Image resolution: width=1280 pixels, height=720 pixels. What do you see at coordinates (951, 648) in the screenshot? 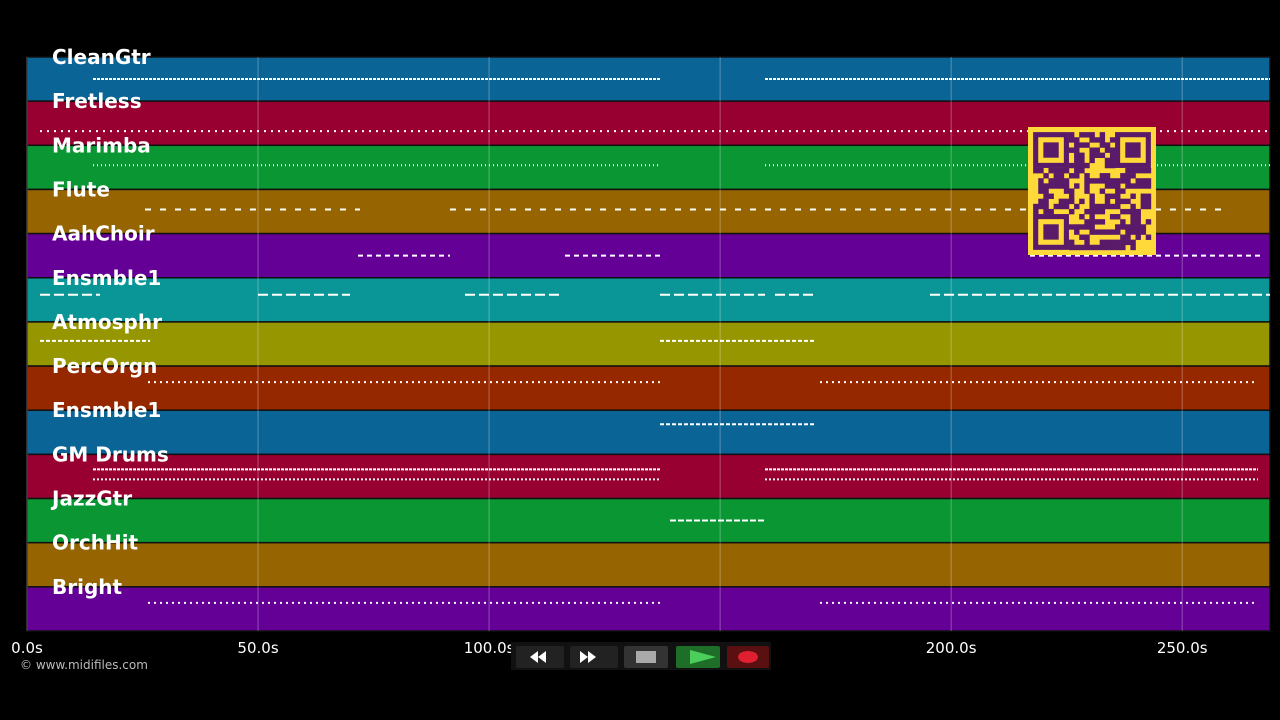
I see `tick-label: 200.0s` at bounding box center [951, 648].